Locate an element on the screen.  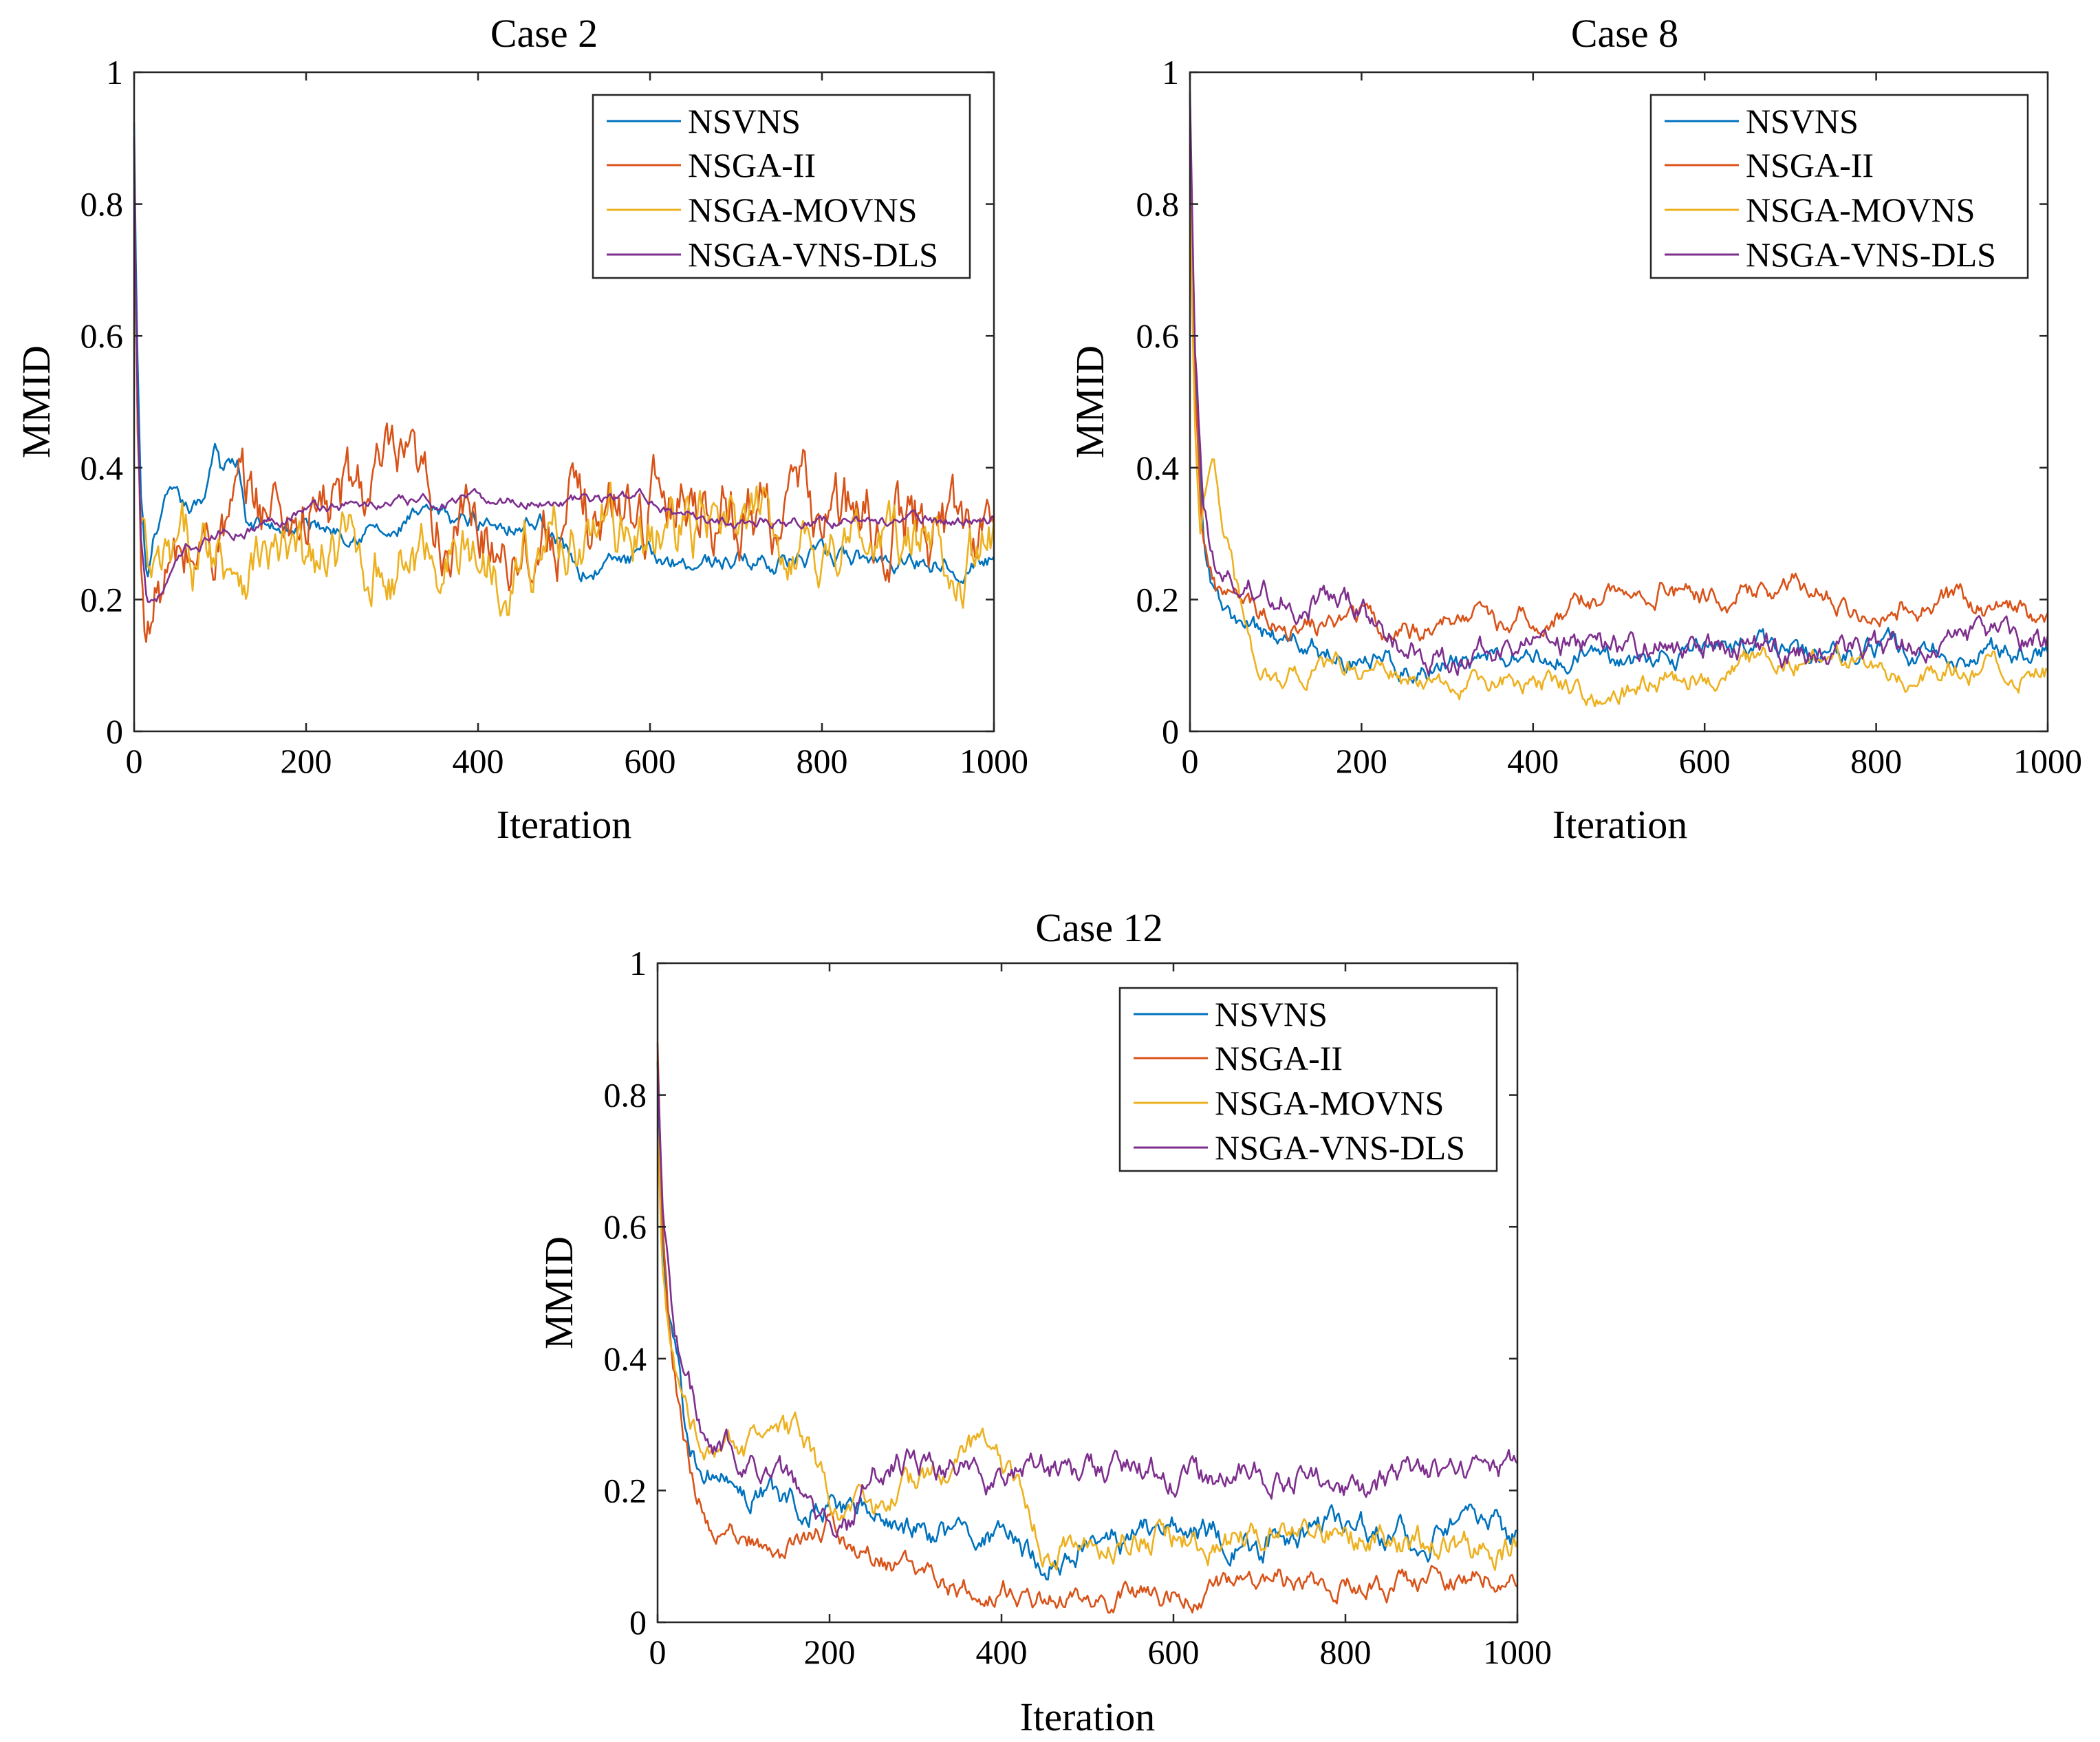
series-line-nsvns is located at coordinates (564, 353).